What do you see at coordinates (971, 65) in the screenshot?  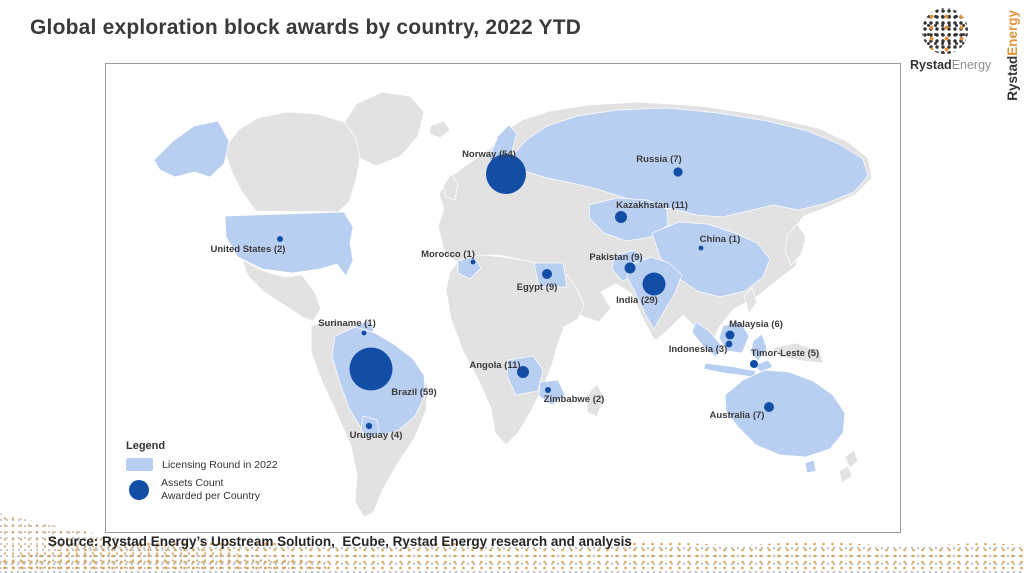 I see `logo-word-light: Energy` at bounding box center [971, 65].